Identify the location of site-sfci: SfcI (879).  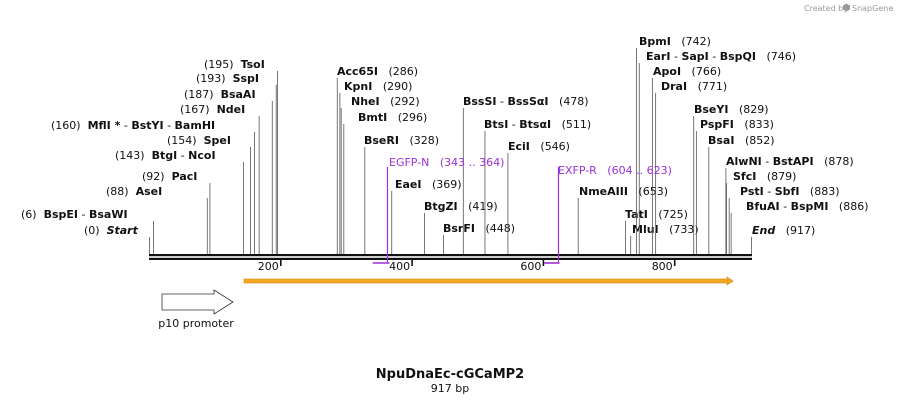
(761, 212).